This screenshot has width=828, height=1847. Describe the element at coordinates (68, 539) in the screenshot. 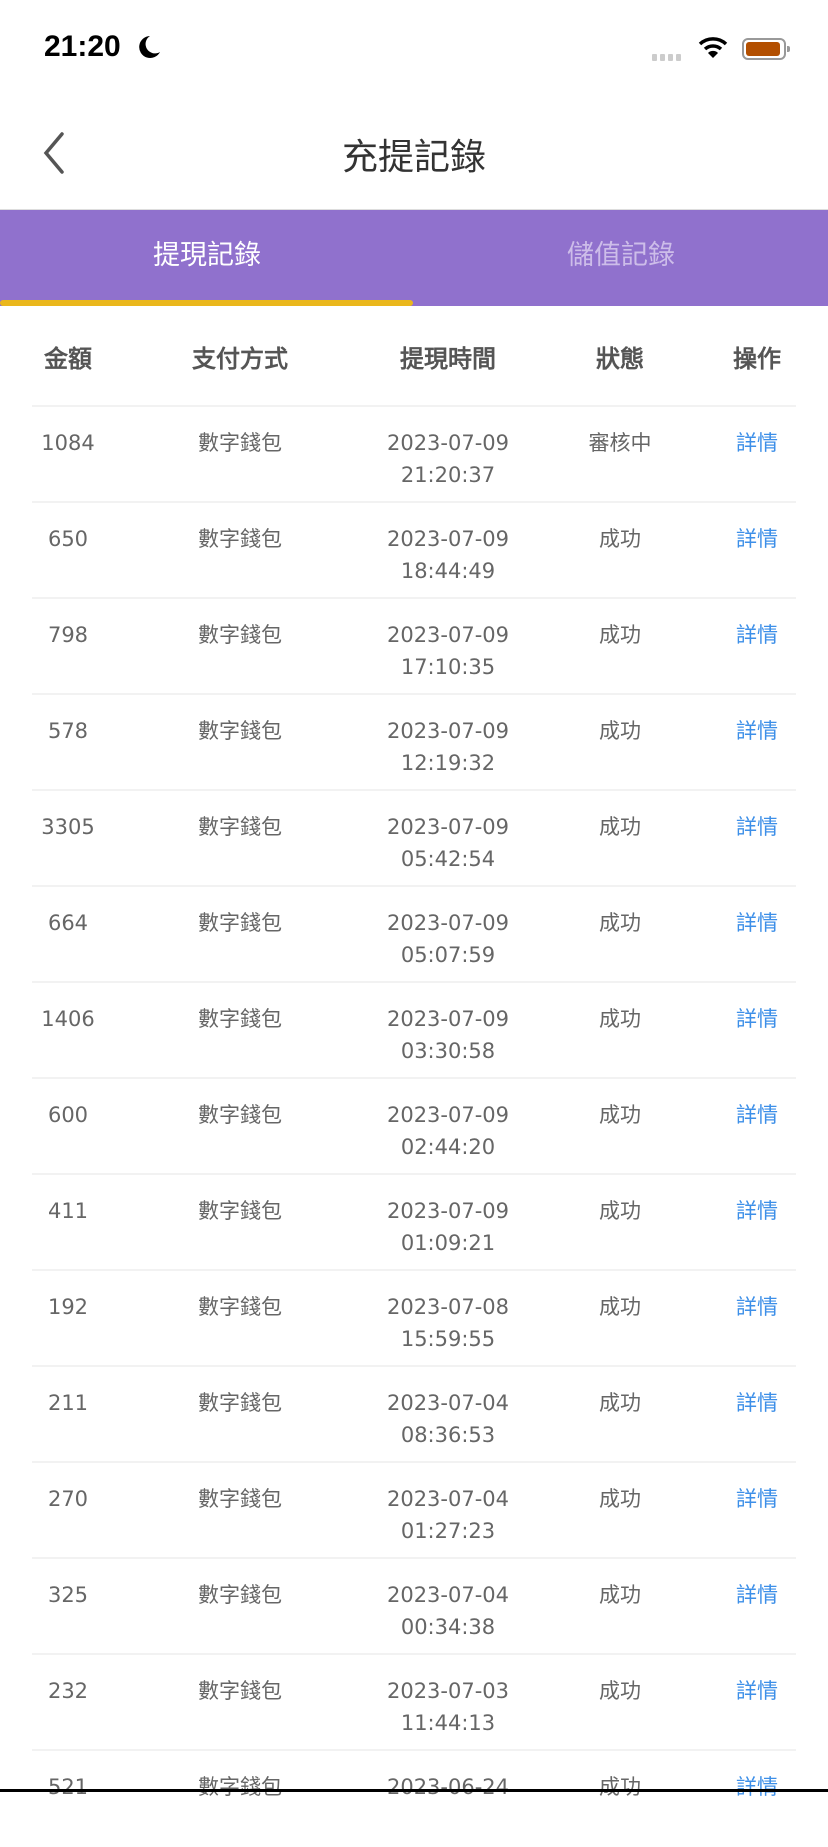

I see `cell-amount: 650` at that location.